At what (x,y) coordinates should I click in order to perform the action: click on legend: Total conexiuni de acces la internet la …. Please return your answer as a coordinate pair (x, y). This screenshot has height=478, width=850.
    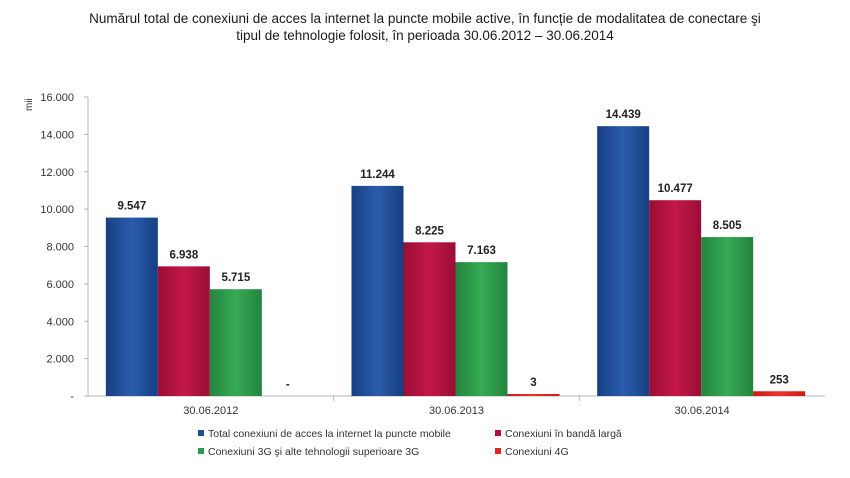
    Looking at the image, I should click on (410, 443).